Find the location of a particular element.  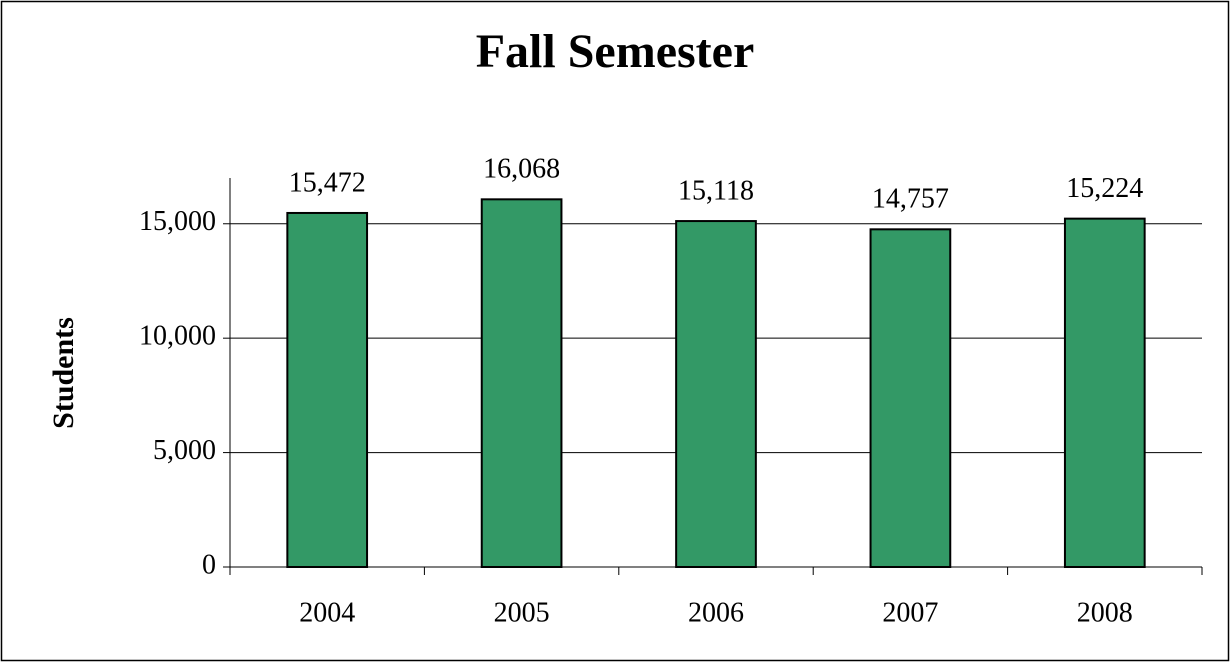

data-label: 14,757 is located at coordinates (910, 199).